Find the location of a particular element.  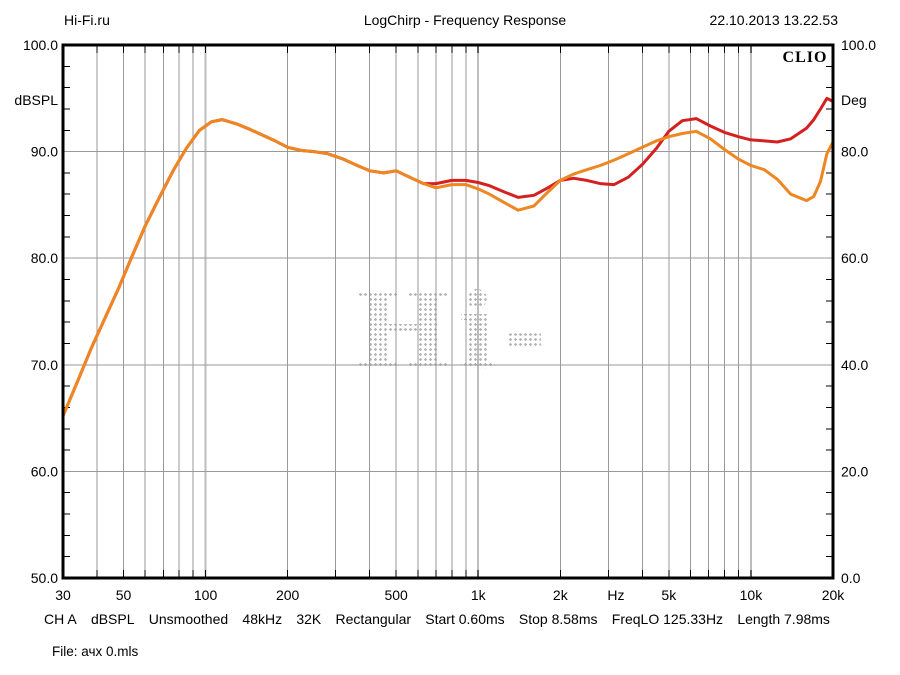

status-token: Length 7.98ms is located at coordinates (783, 619).